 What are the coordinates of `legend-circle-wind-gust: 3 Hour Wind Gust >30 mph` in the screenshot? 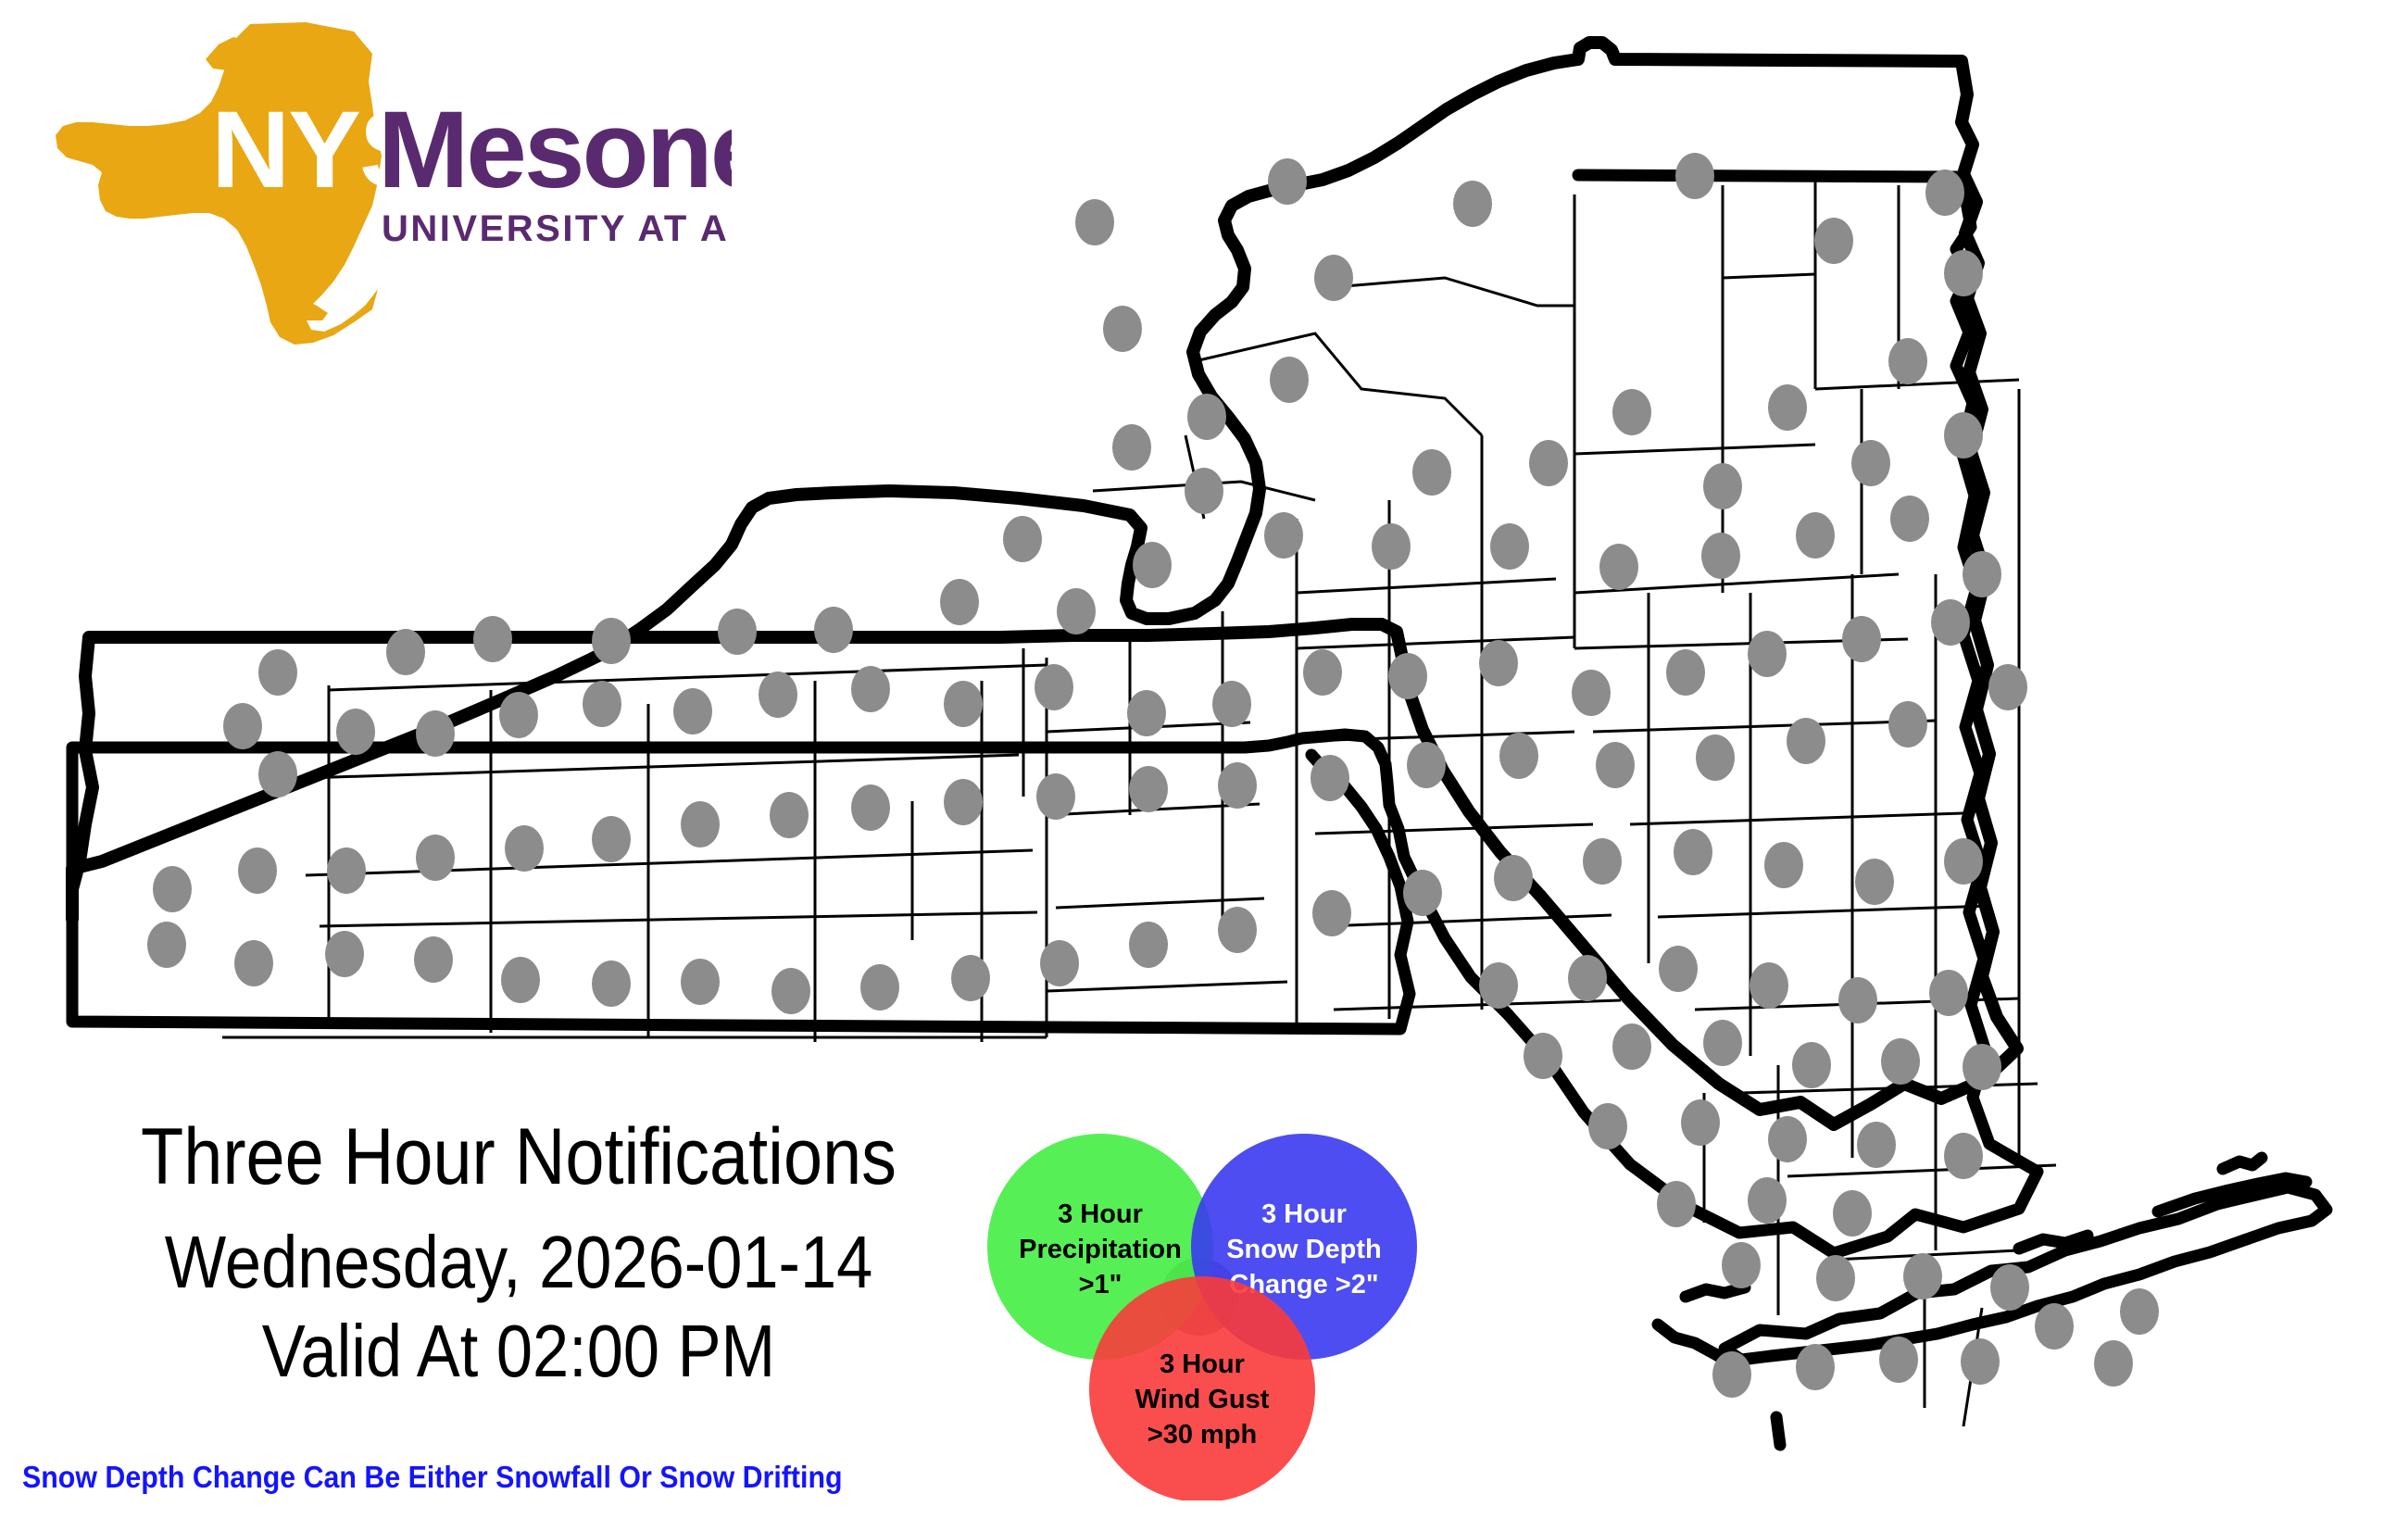 It's located at (1202, 1388).